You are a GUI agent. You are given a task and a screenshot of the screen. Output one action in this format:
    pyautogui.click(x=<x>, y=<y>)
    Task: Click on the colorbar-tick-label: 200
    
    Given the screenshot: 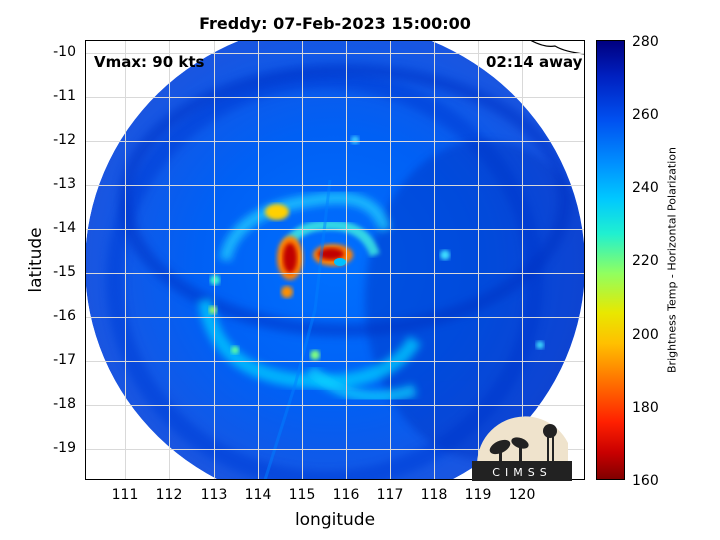 What is the action you would take?
    pyautogui.click(x=645, y=335)
    